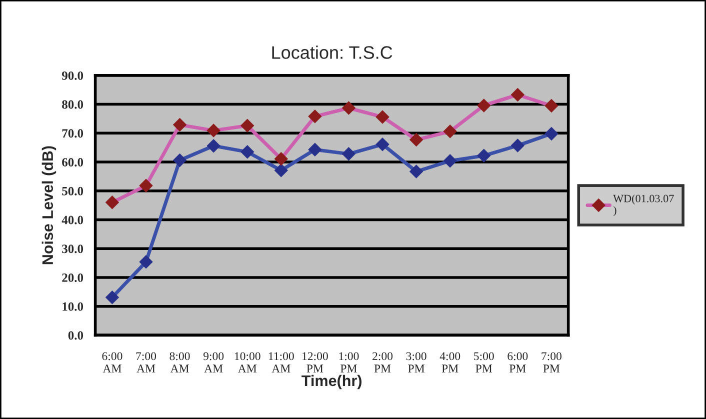  Describe the element at coordinates (332, 52) in the screenshot. I see `chart-title: Location: T.S.C` at that location.